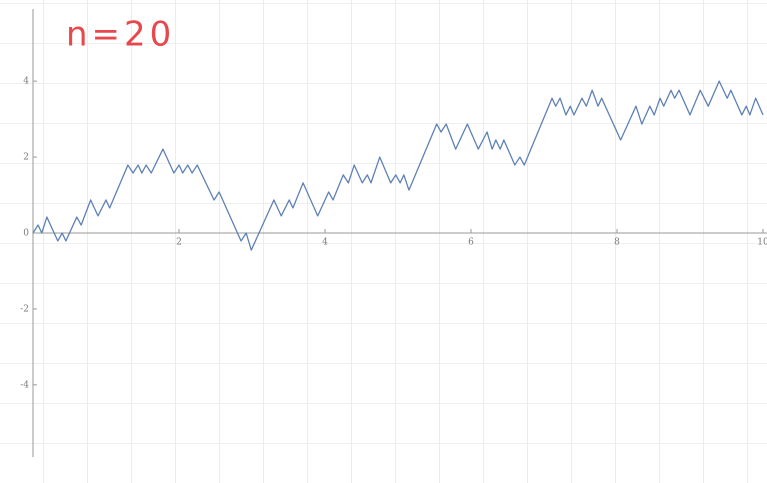 This screenshot has height=483, width=767. Describe the element at coordinates (24, 385) in the screenshot. I see `y-tick-label: -4` at that location.